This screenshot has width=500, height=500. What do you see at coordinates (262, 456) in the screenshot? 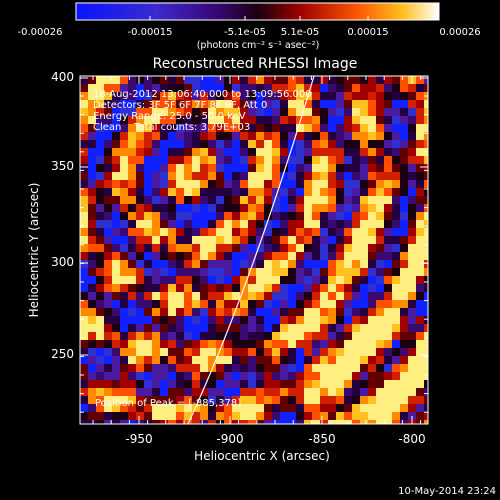
I see `x-axis-title: Heliocentric X (arcsec)` at bounding box center [262, 456].